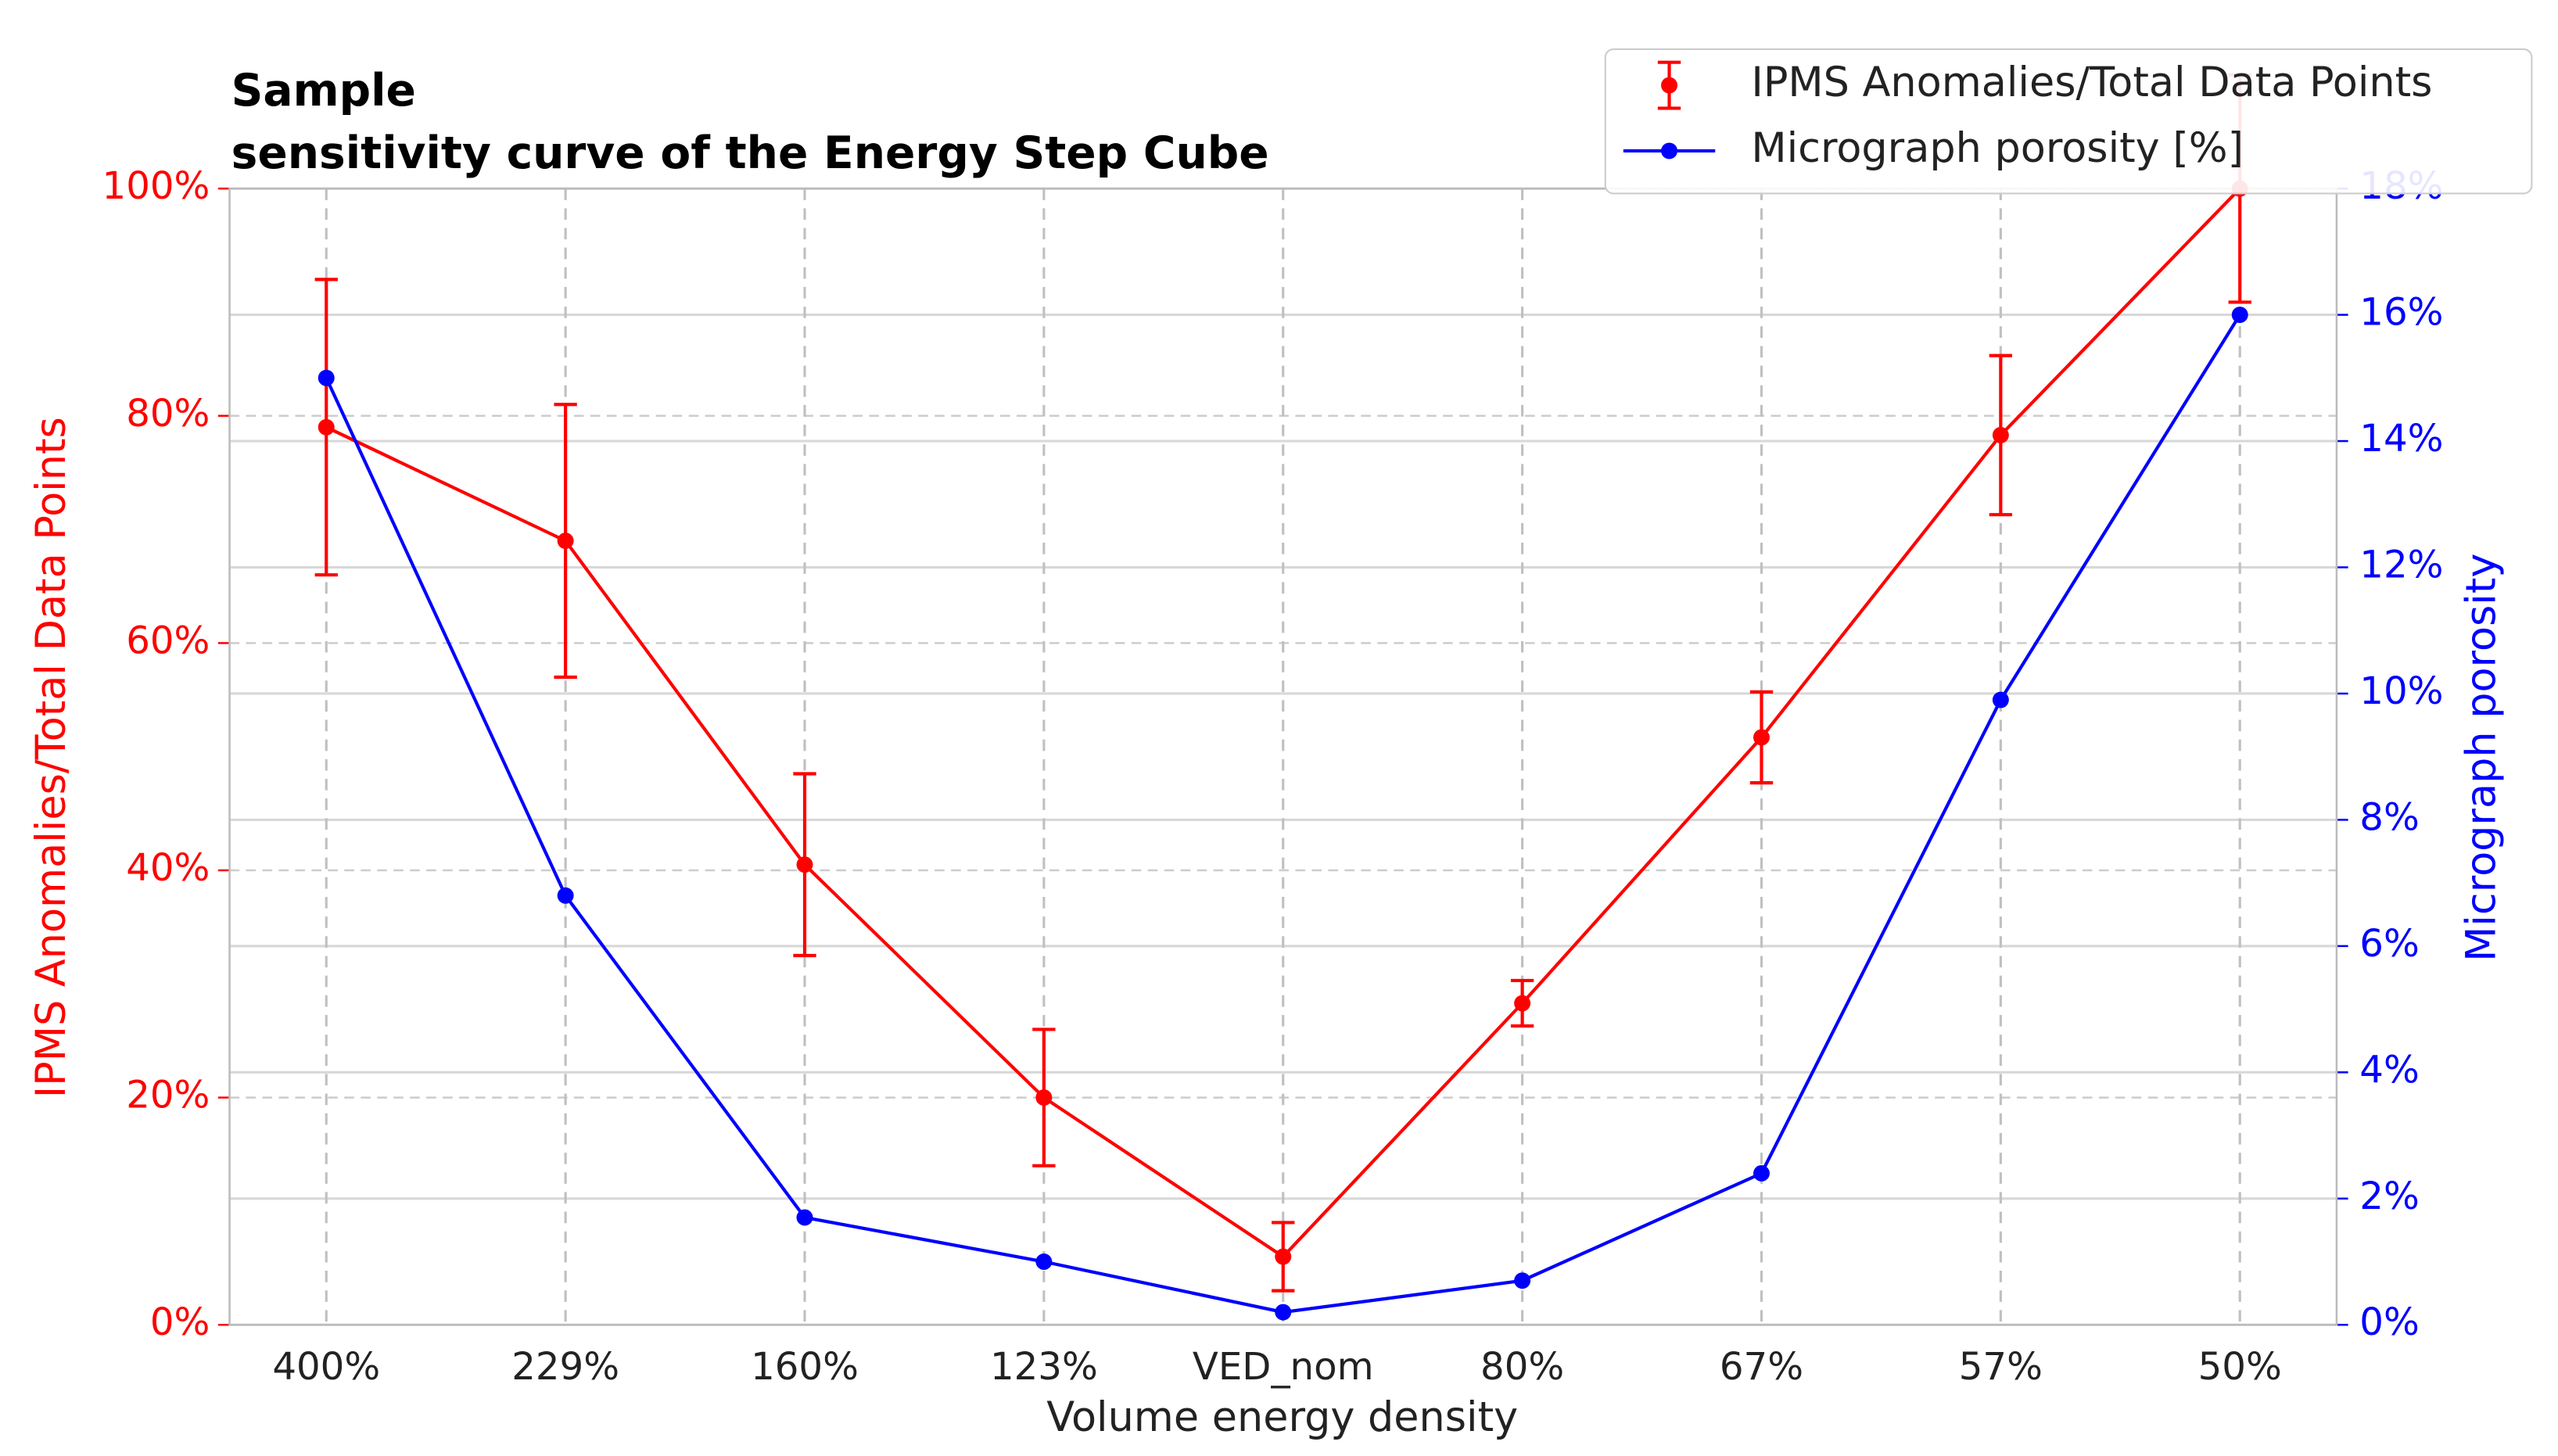  Describe the element at coordinates (1044, 1367) in the screenshot. I see `x-tick-label: 123%` at that location.